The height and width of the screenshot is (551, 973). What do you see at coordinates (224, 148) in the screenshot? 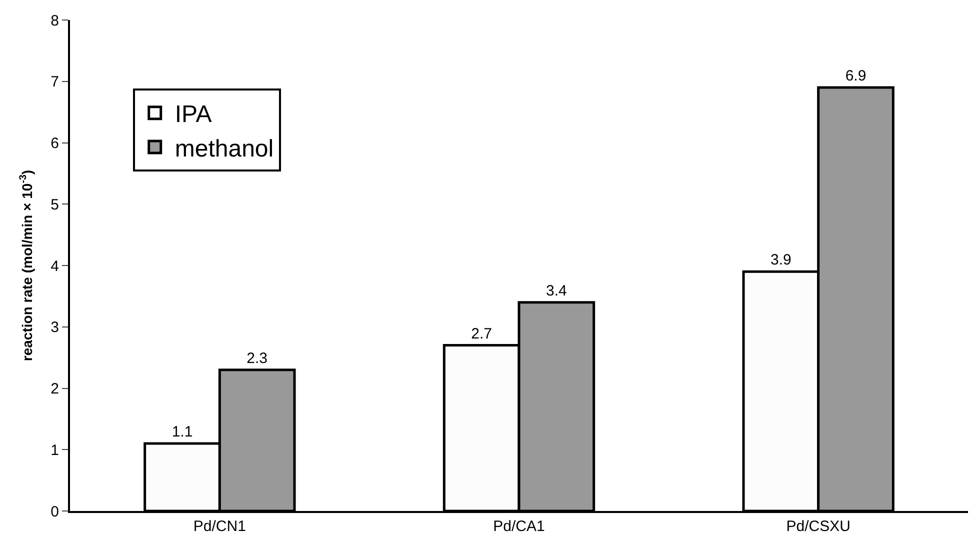
I see `legend-label: methanol` at bounding box center [224, 148].